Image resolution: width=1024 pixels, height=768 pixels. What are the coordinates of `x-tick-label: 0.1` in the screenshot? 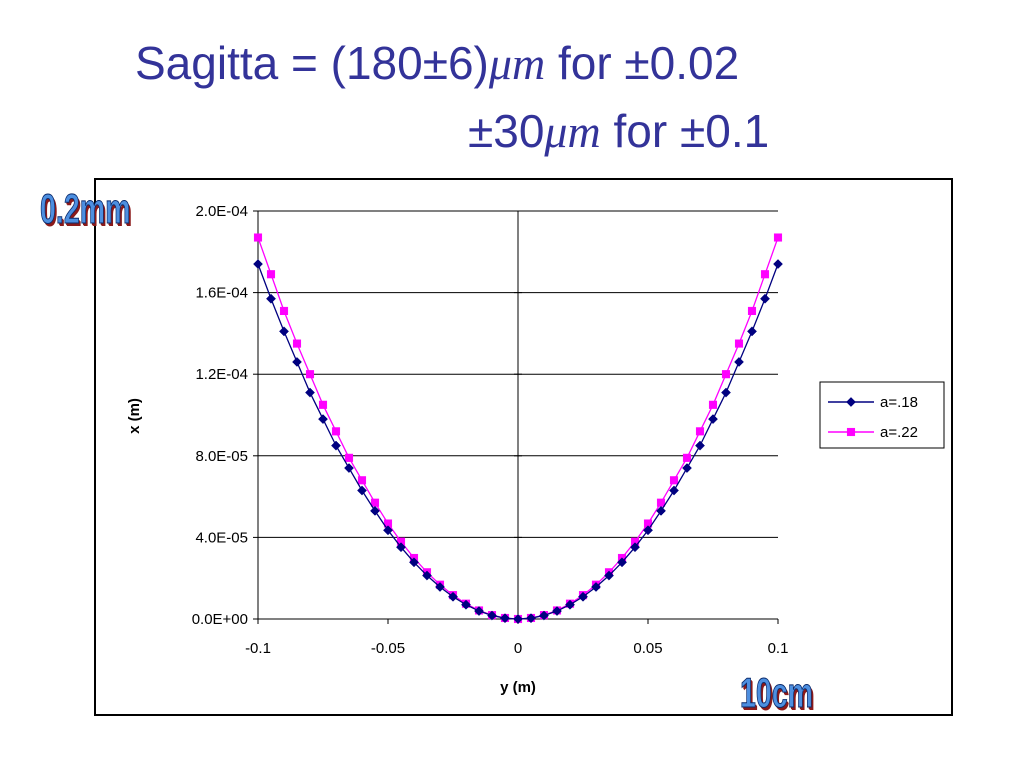 It's located at (778, 648).